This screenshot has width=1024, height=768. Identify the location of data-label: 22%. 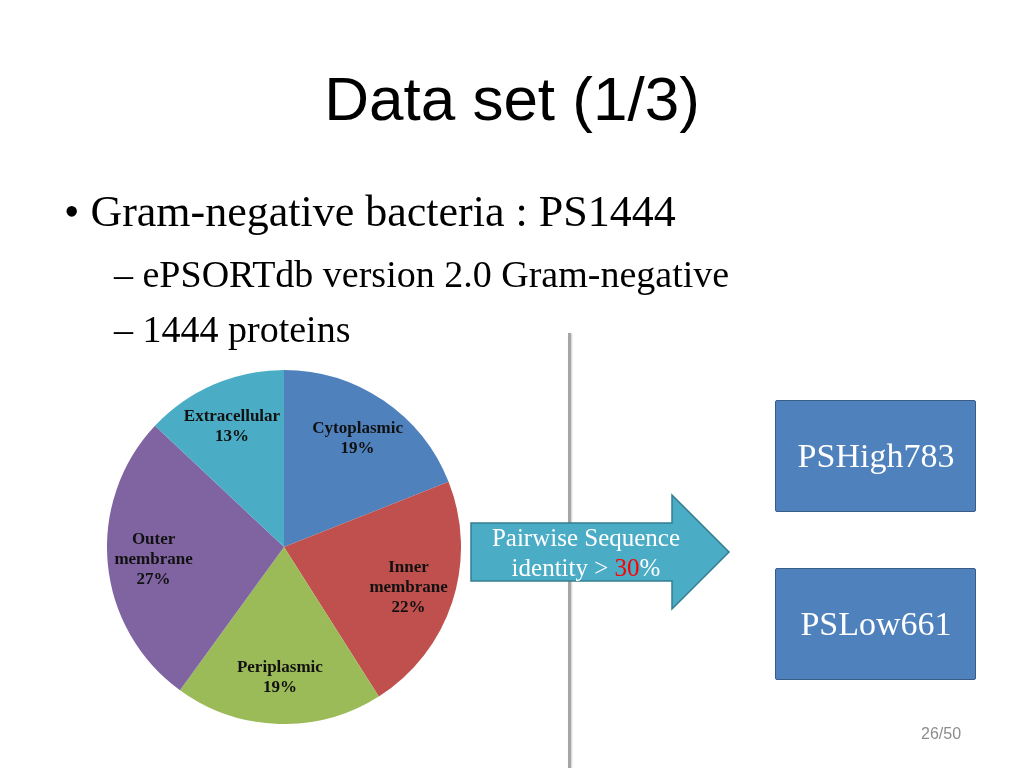
(408, 606).